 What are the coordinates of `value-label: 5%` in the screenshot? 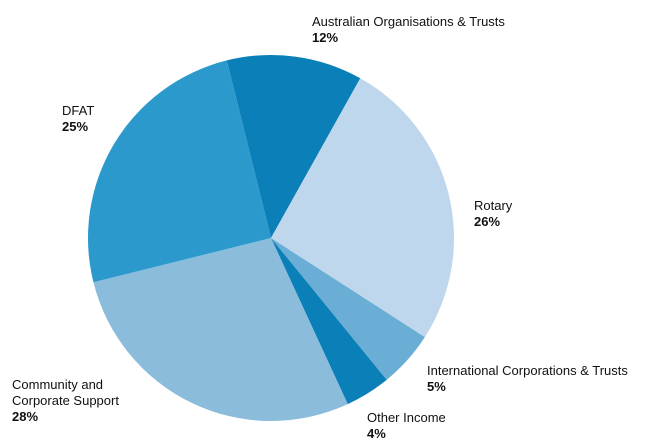 It's located at (436, 386).